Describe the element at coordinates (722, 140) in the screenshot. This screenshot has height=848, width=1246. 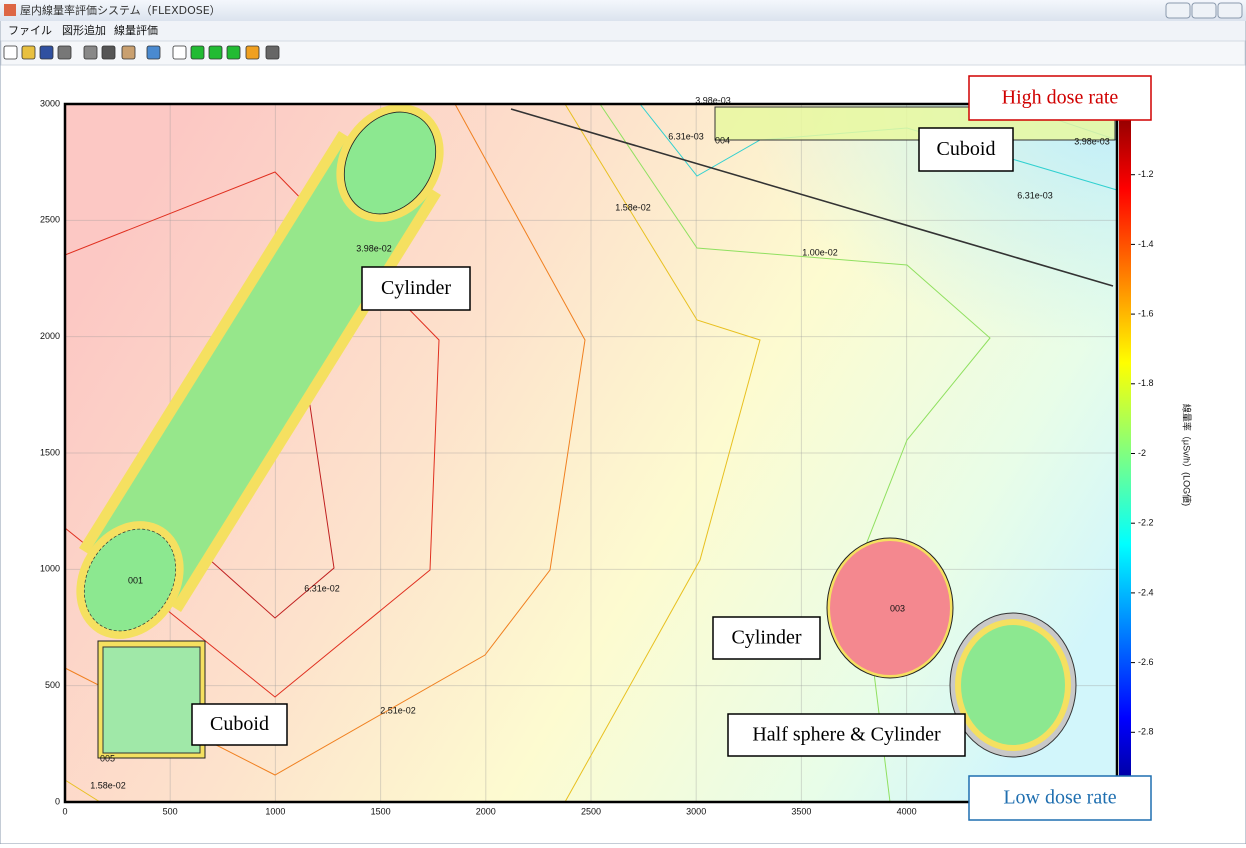
I see `object-label: 004` at that location.